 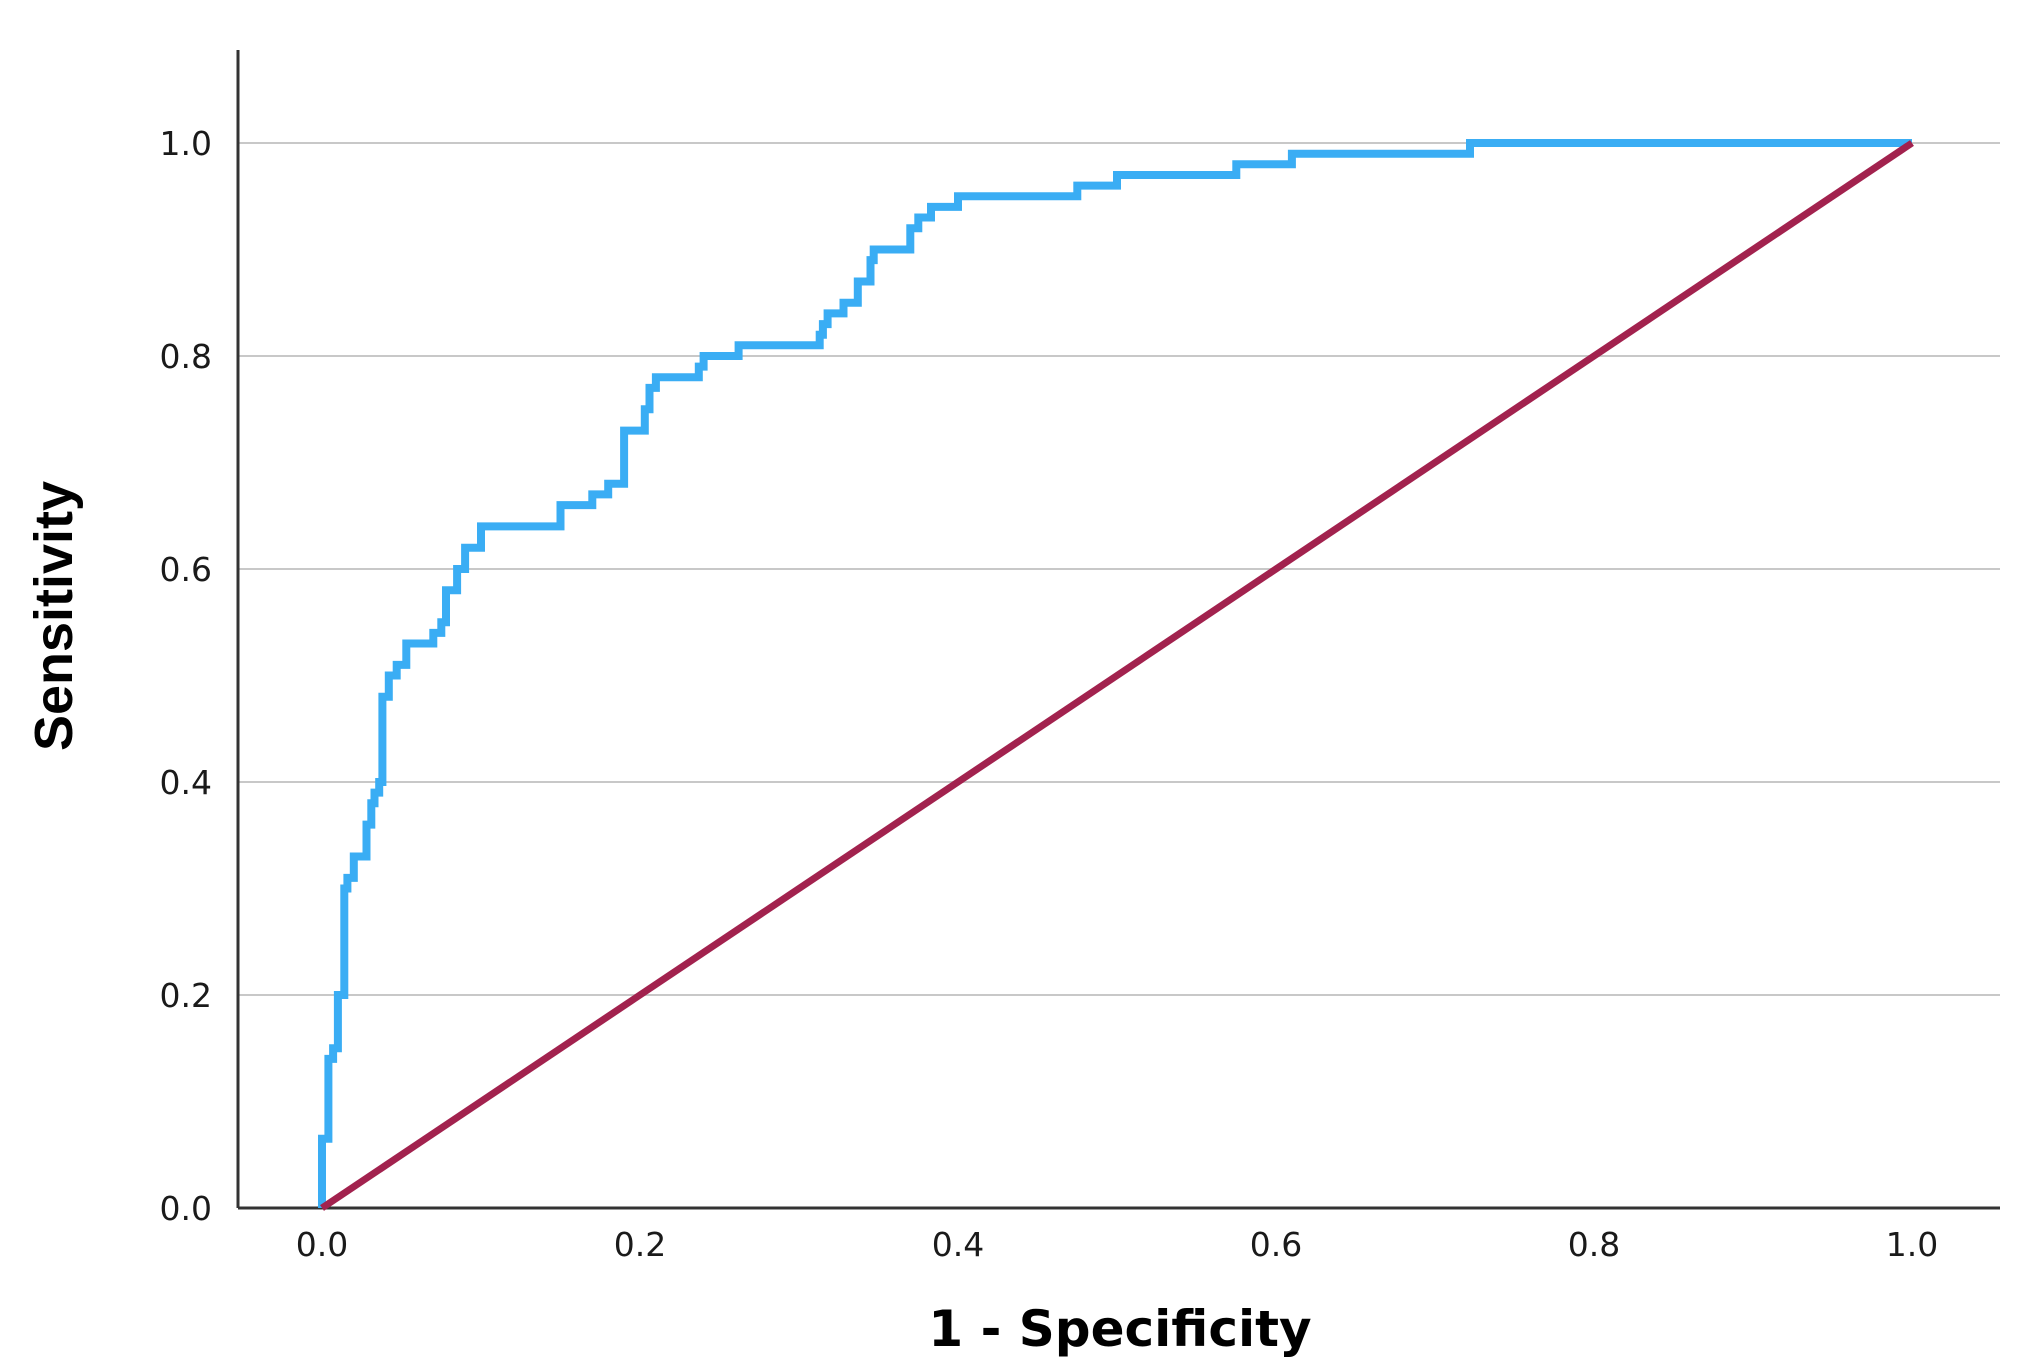 What do you see at coordinates (958, 1244) in the screenshot?
I see `x-tick-label: 0.4` at bounding box center [958, 1244].